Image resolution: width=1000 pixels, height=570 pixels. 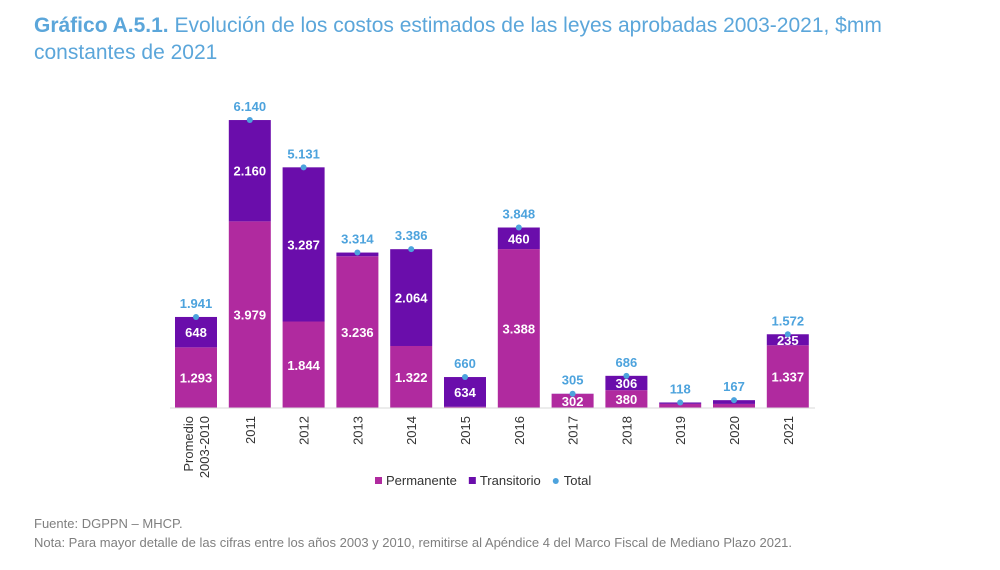 What do you see at coordinates (101, 25) in the screenshot?
I see `title-bold: Gráfico A.5.1.` at bounding box center [101, 25].